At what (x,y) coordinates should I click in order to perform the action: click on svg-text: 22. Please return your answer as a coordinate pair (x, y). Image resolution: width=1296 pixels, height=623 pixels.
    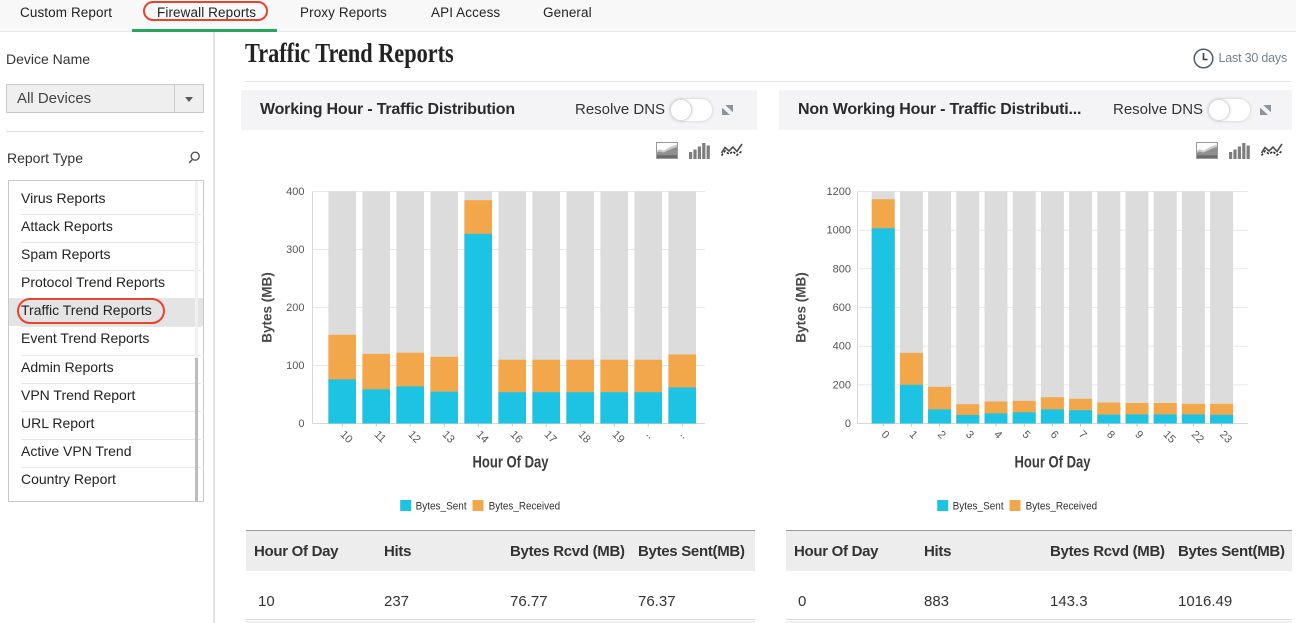
    Looking at the image, I should click on (1197, 437).